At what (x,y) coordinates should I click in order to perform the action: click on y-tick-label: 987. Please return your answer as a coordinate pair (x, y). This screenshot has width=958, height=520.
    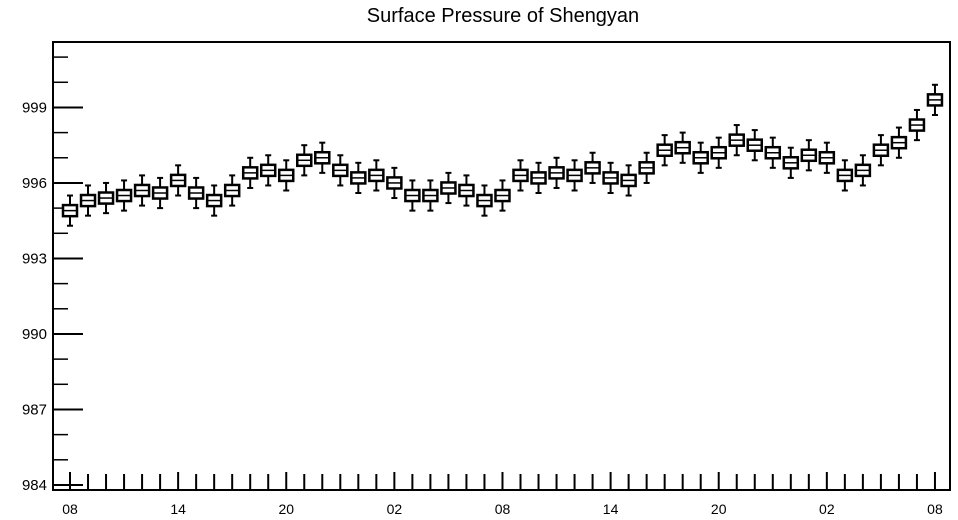
    Looking at the image, I should click on (34, 409).